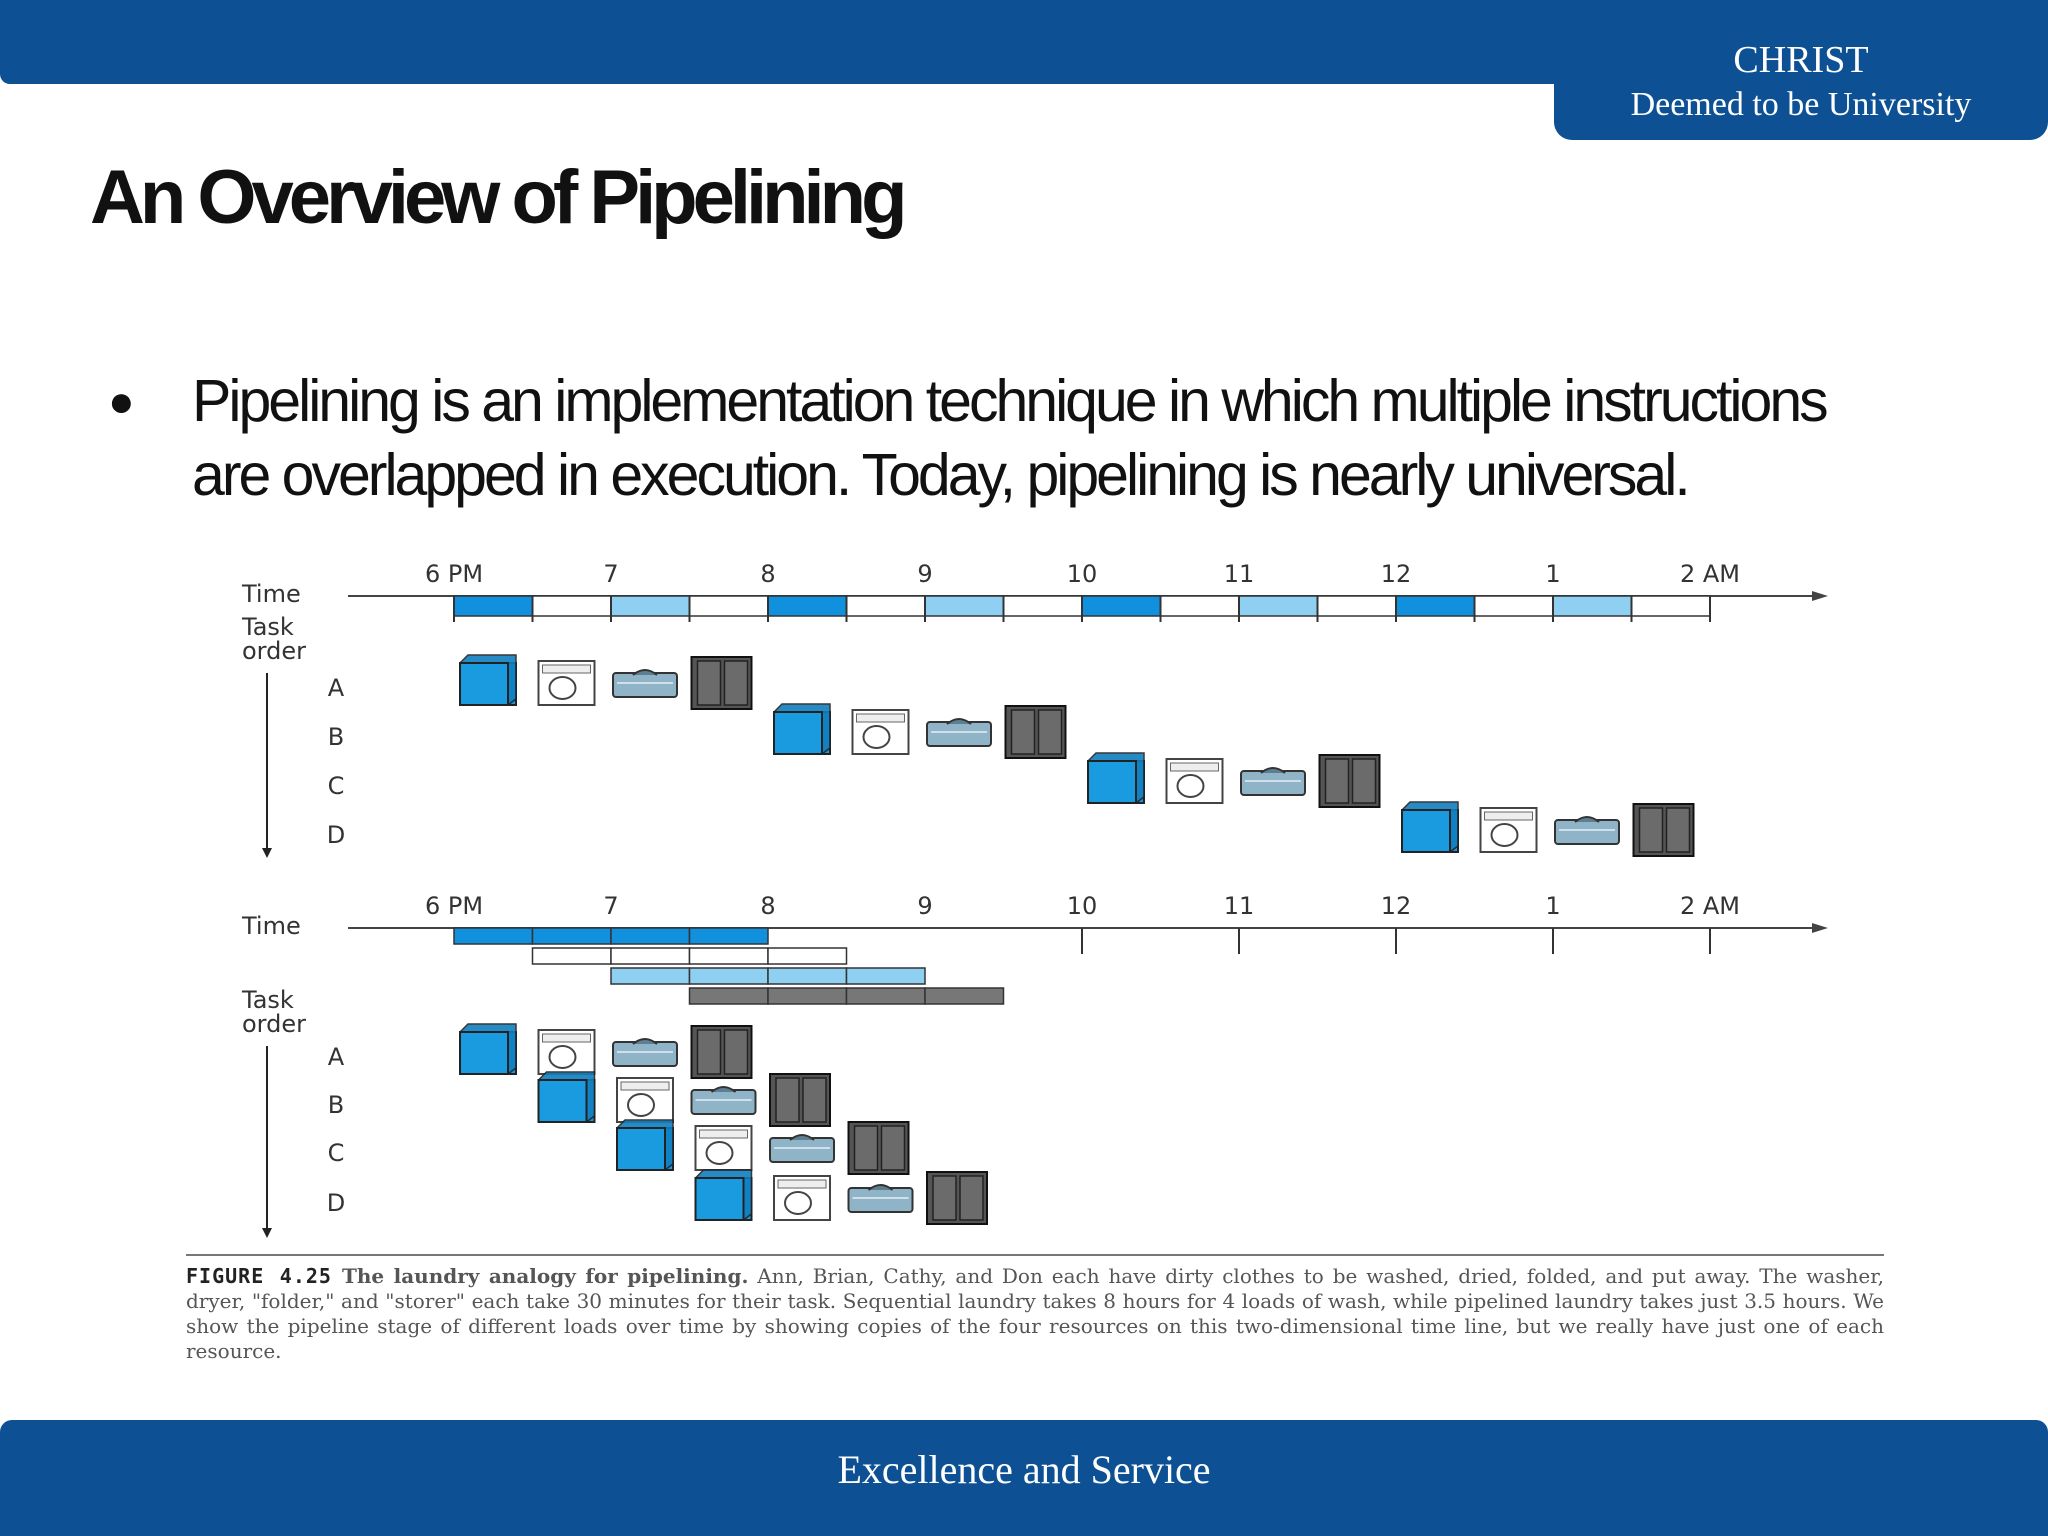  I want to click on footer-text: Excellence and Service, so click(1024, 1469).